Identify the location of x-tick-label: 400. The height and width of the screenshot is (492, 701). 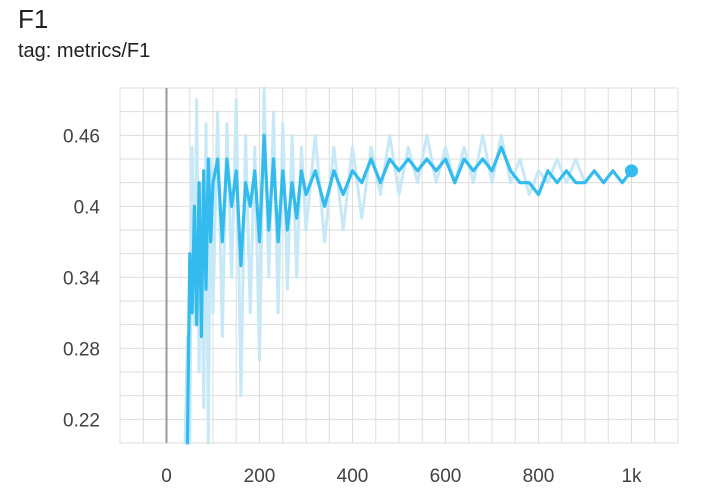
(353, 476).